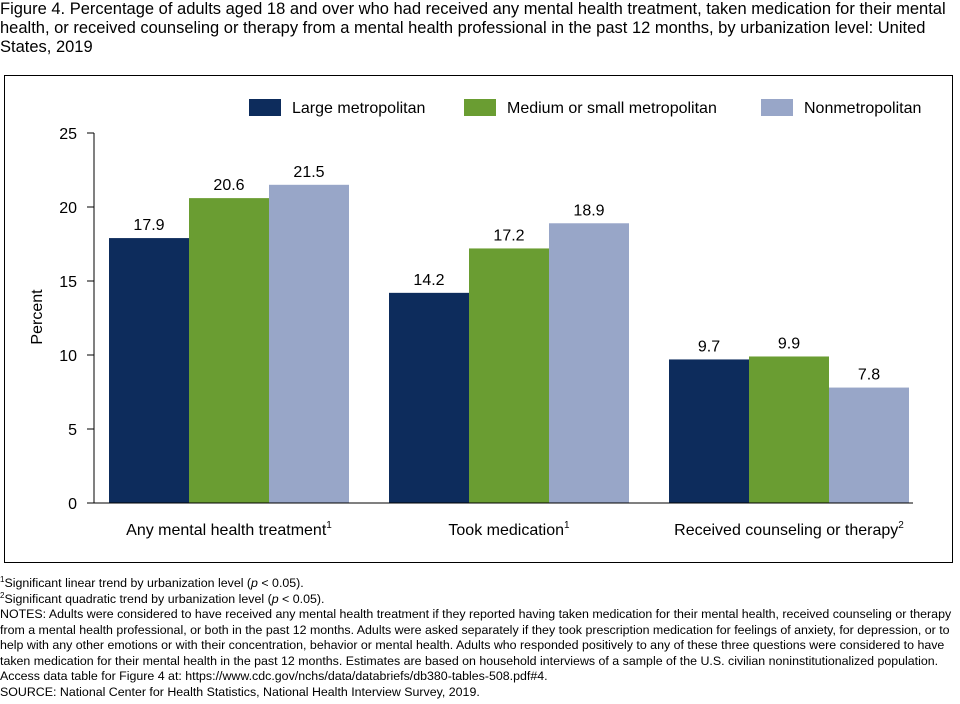 Image resolution: width=960 pixels, height=704 pixels. What do you see at coordinates (72, 430) in the screenshot?
I see `y-tick-label: 5` at bounding box center [72, 430].